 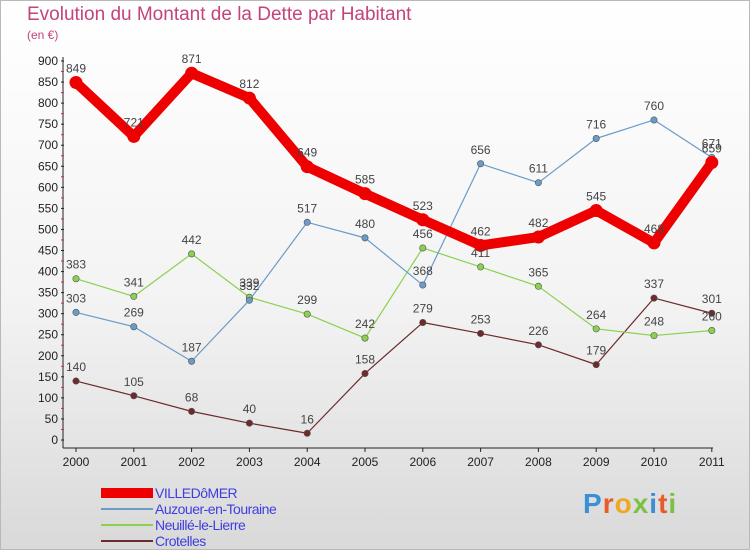 What do you see at coordinates (654, 106) in the screenshot?
I see `data-label: 760` at bounding box center [654, 106].